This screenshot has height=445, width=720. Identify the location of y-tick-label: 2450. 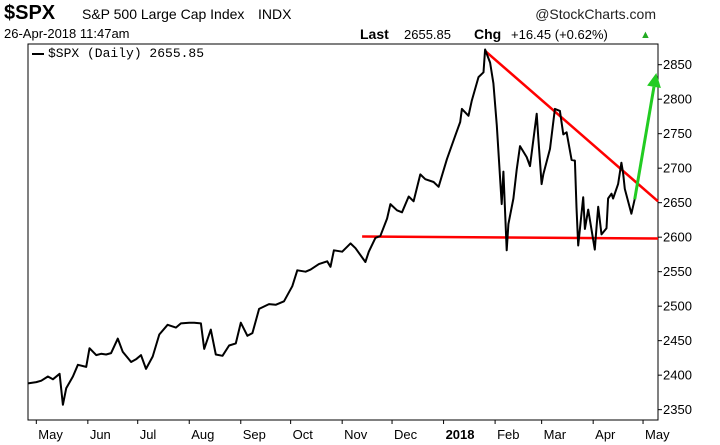
(677, 340).